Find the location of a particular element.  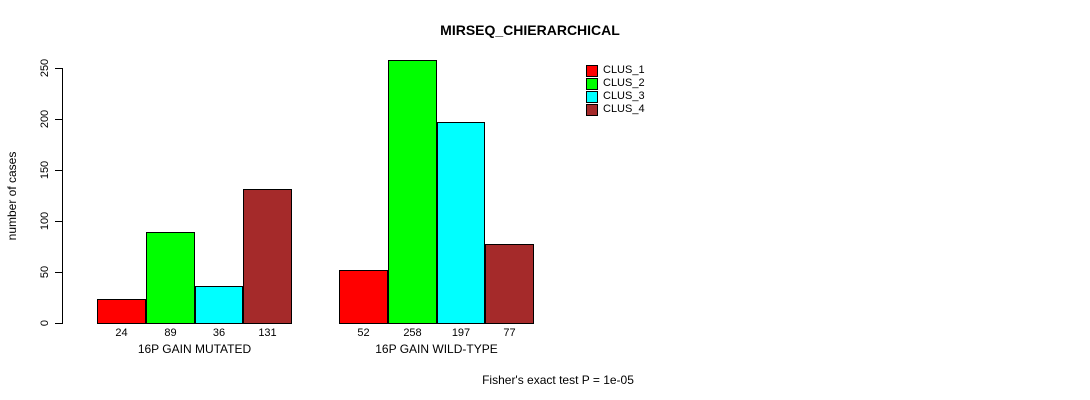

bar-value-label: 77 is located at coordinates (509, 333).